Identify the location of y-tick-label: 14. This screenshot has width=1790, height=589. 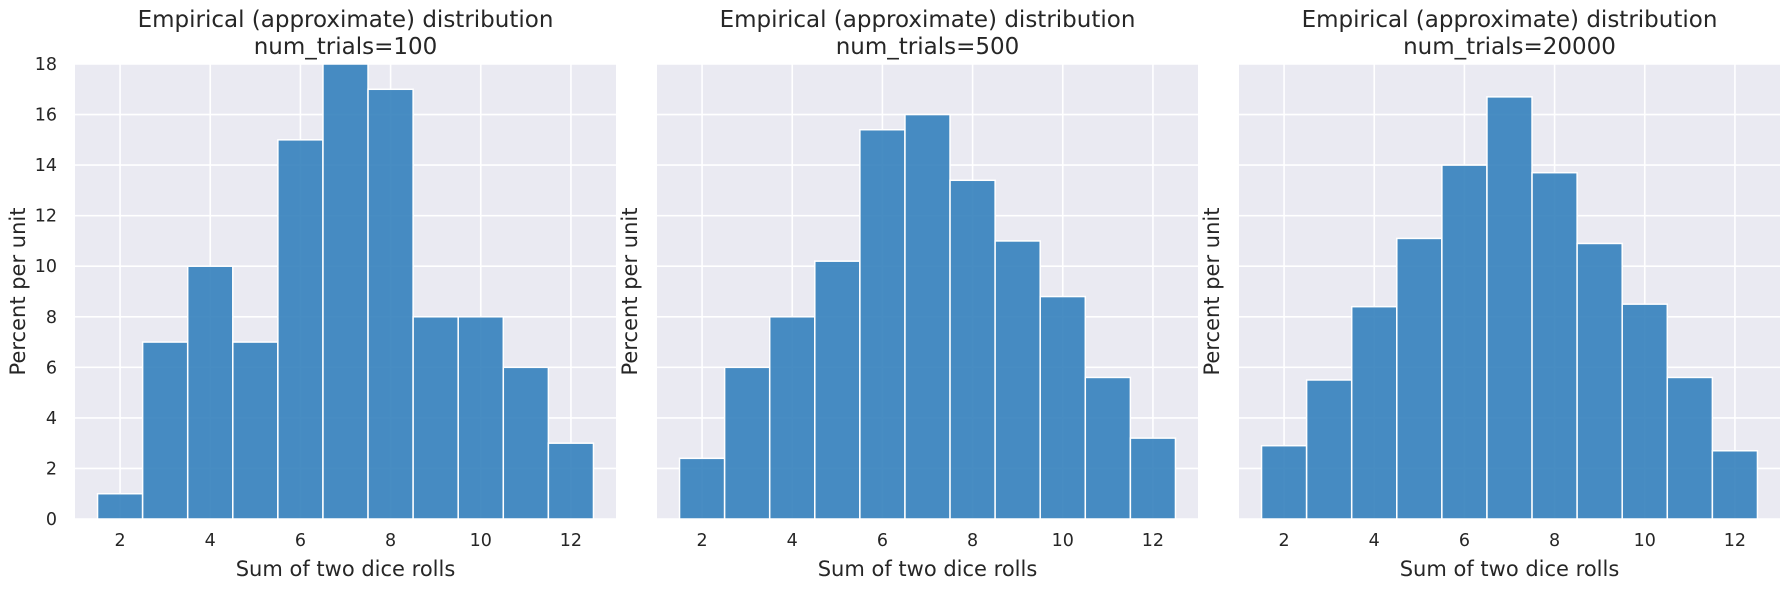
(46, 166).